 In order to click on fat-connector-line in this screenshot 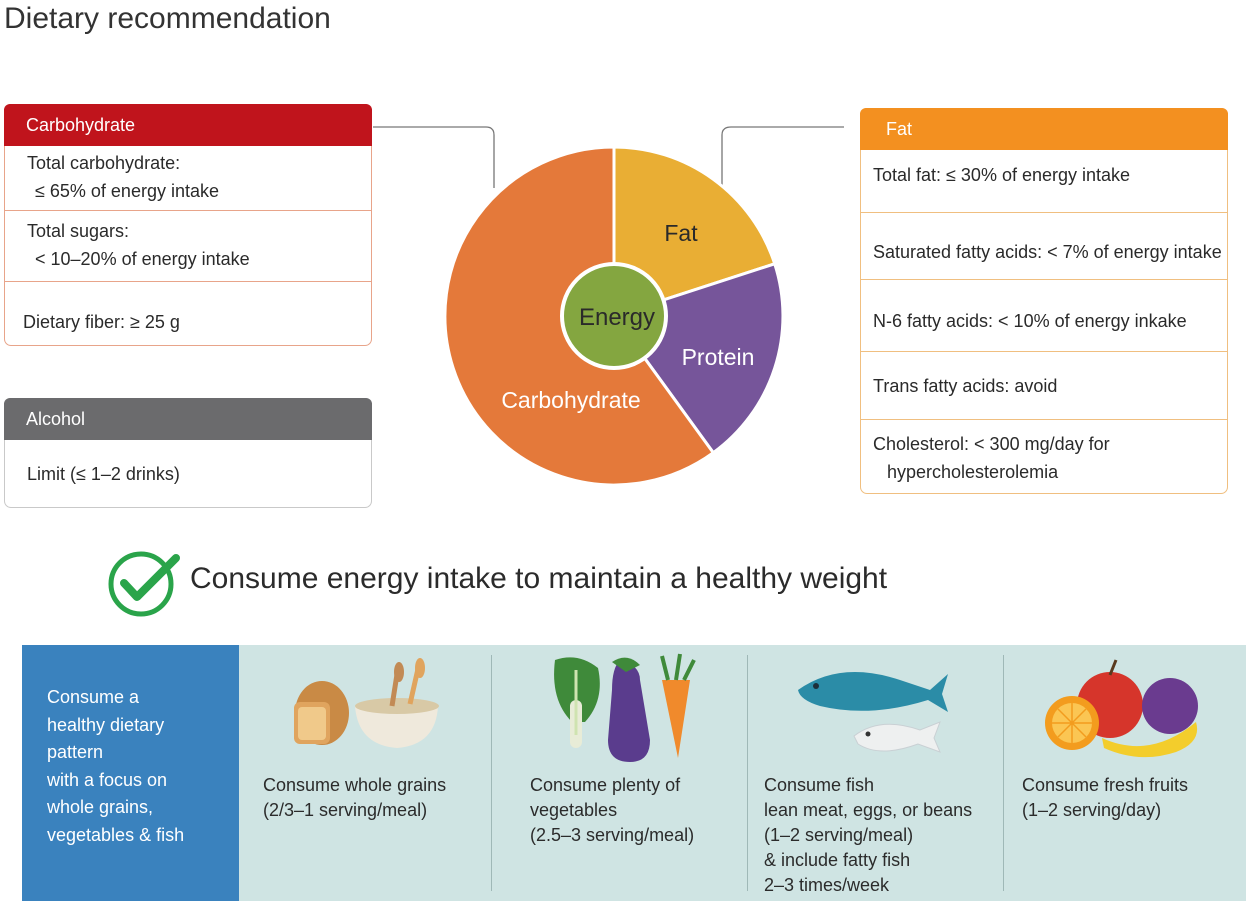, I will do `click(782, 157)`.